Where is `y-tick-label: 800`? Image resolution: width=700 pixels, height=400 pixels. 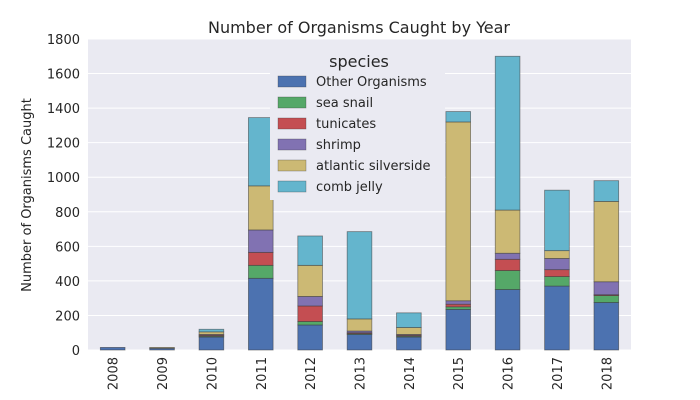
y-tick-label: 800 is located at coordinates (67, 213).